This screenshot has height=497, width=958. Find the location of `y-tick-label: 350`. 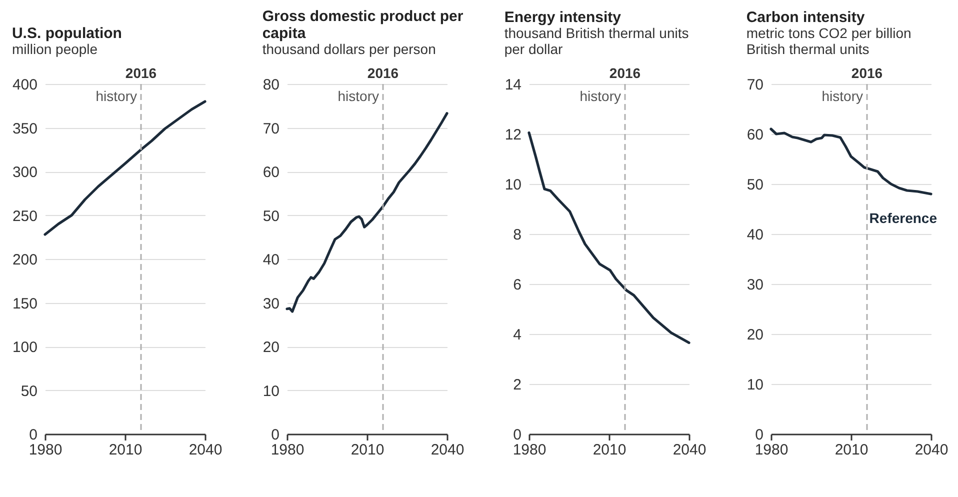

y-tick-label: 350 is located at coordinates (25, 129).